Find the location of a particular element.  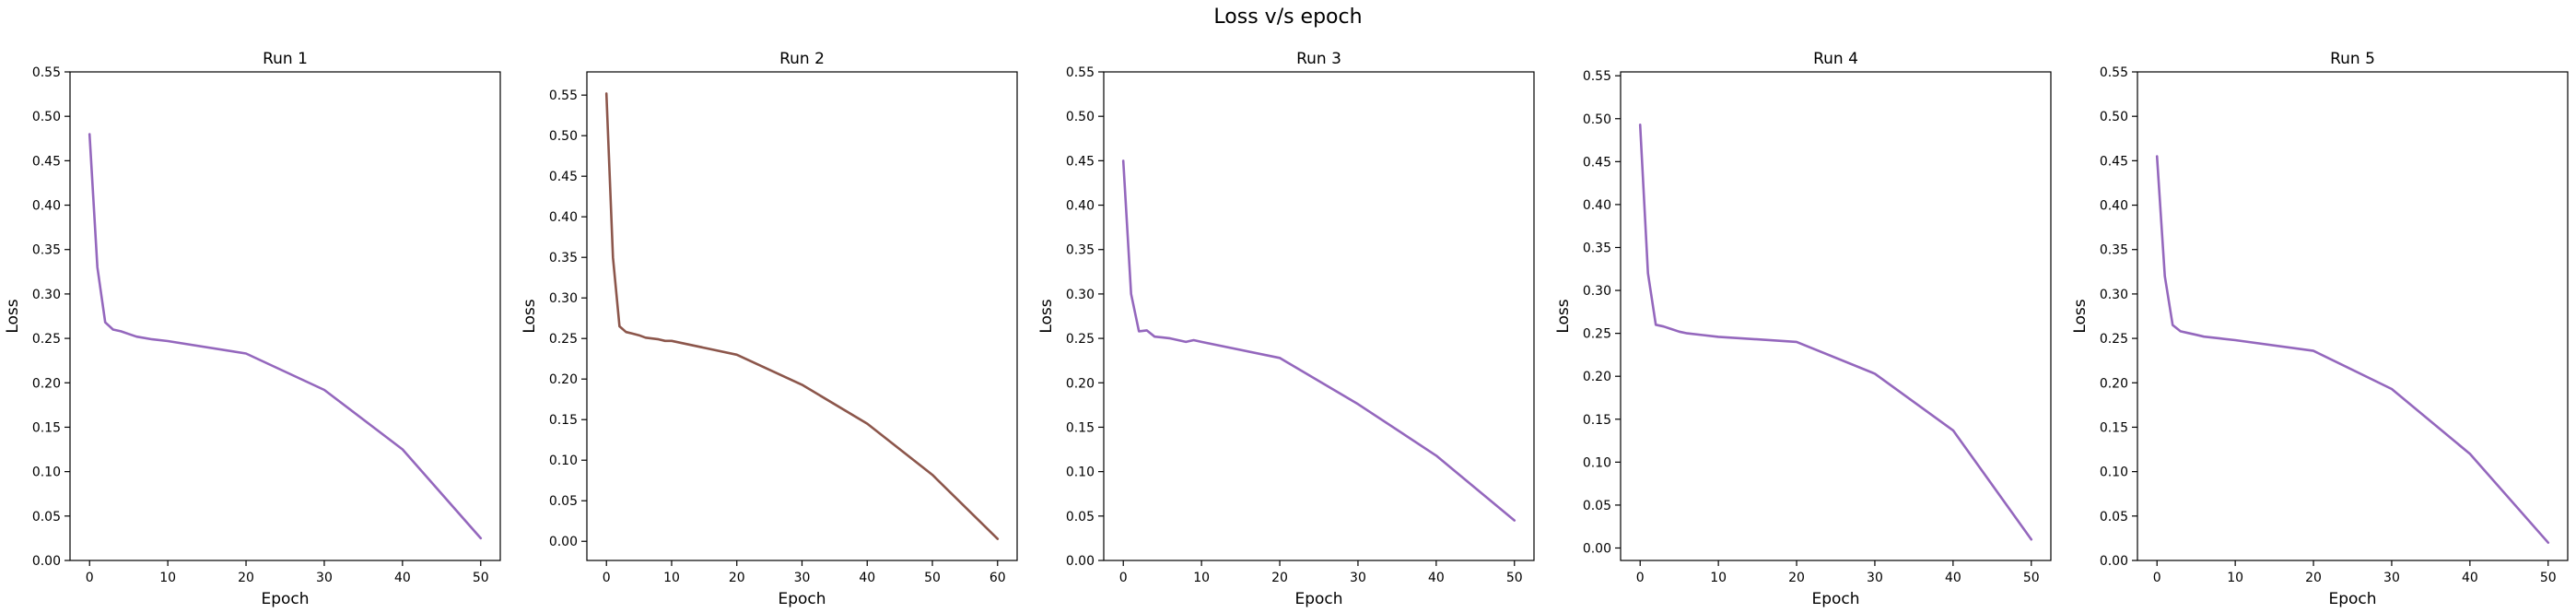

subplot-title: Run 5 is located at coordinates (2352, 59).